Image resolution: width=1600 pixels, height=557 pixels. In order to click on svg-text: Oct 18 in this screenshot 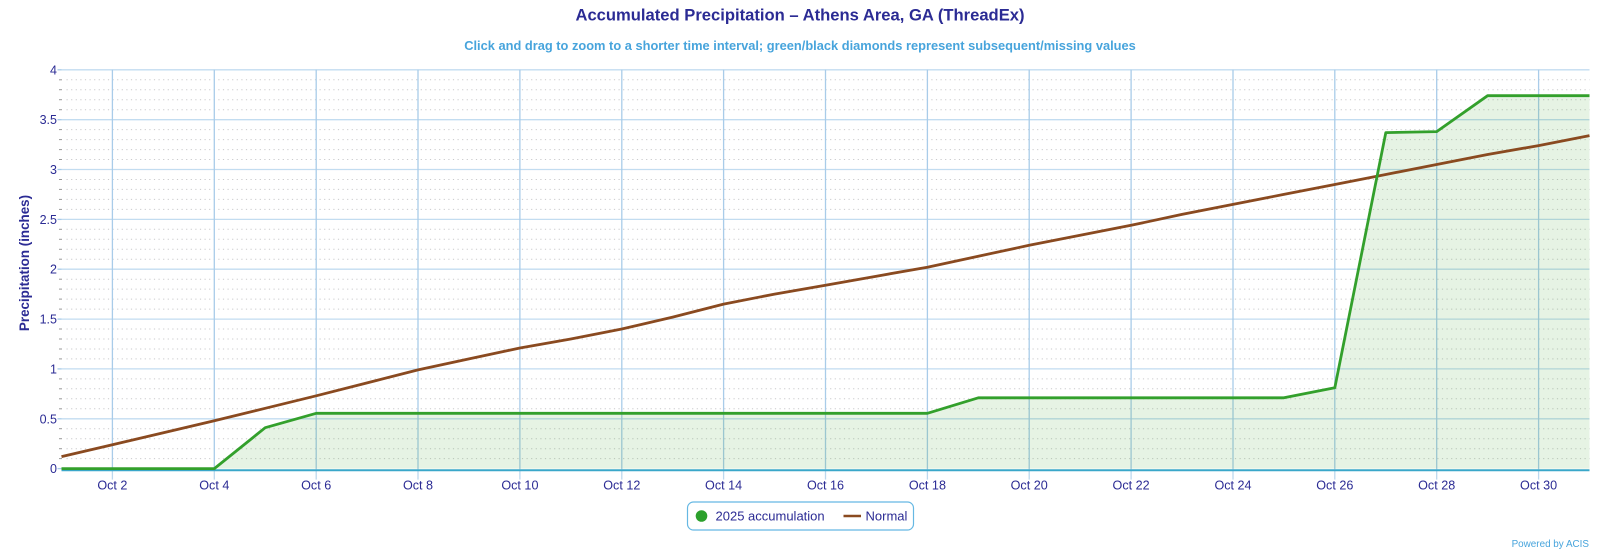, I will do `click(927, 486)`.